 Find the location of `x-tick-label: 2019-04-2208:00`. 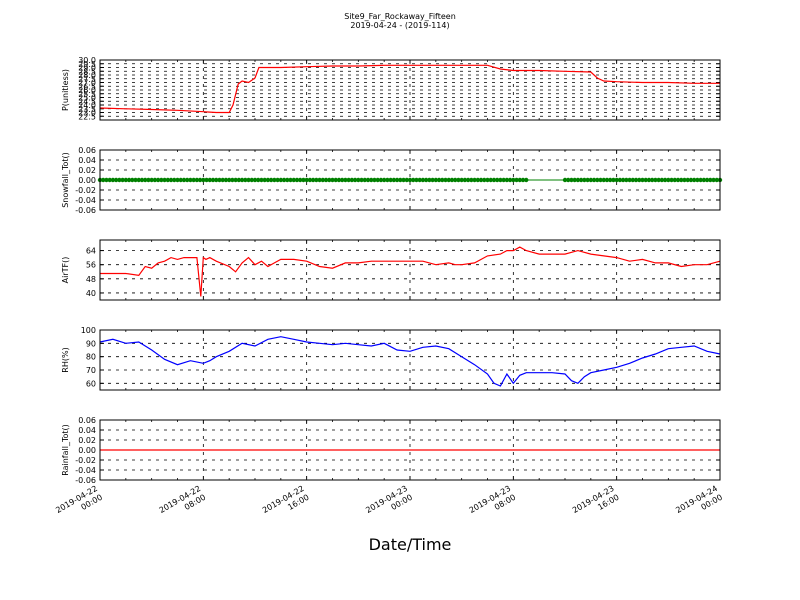

x-tick-label: 2019-04-2208:00 is located at coordinates (183, 504).